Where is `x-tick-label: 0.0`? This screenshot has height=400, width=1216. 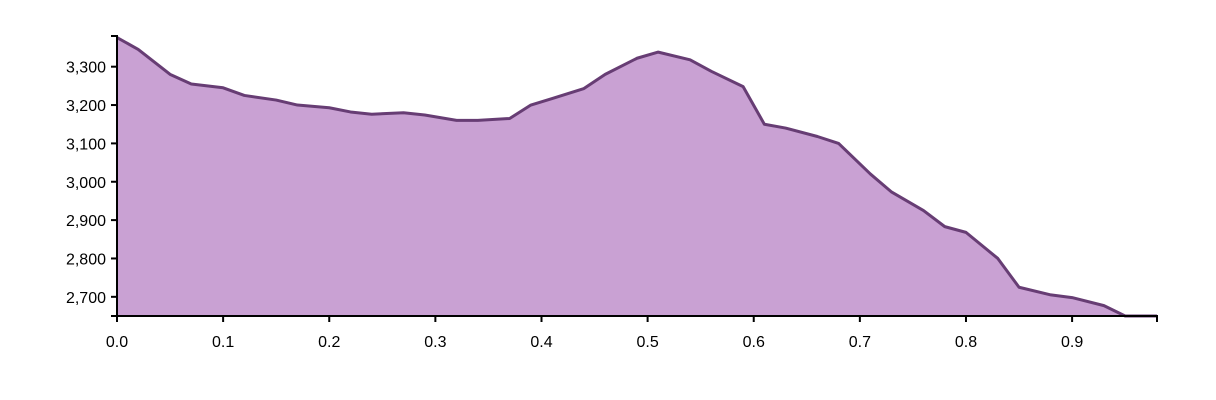
x-tick-label: 0.0 is located at coordinates (117, 342).